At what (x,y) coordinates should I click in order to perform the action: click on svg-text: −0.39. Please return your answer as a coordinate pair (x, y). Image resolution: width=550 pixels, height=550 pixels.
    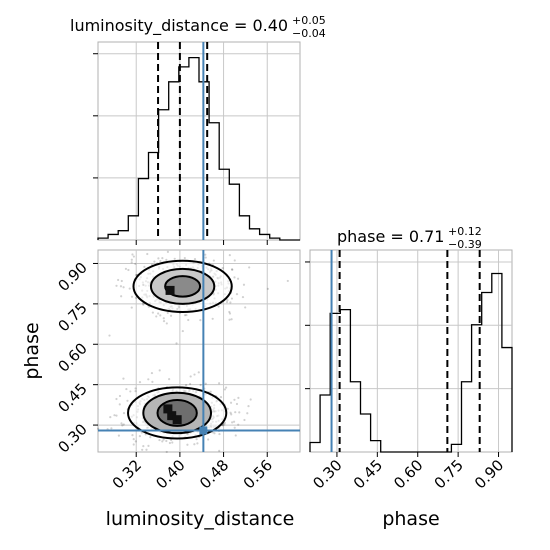
    Looking at the image, I should click on (465, 244).